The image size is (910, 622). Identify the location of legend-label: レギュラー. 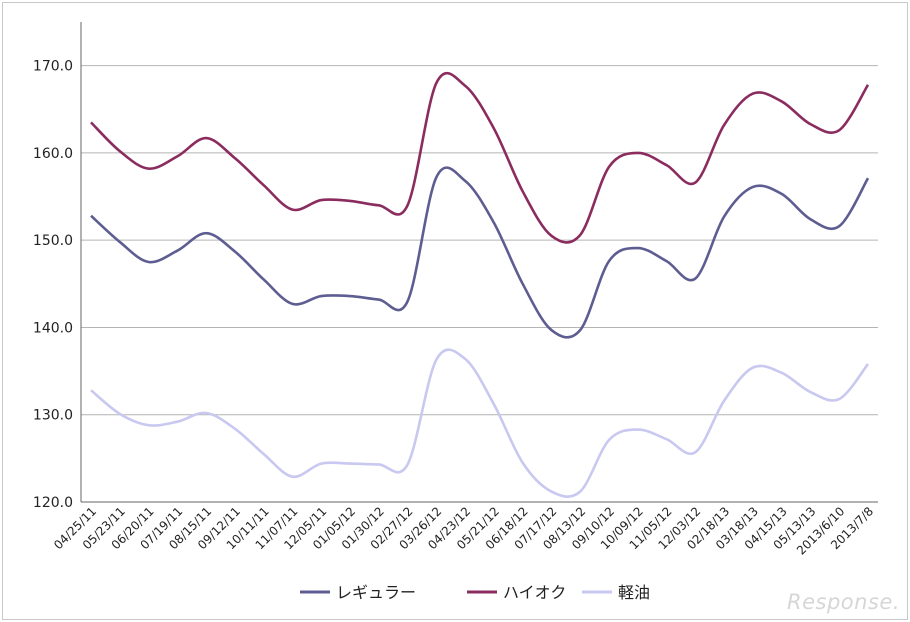
(376, 592).